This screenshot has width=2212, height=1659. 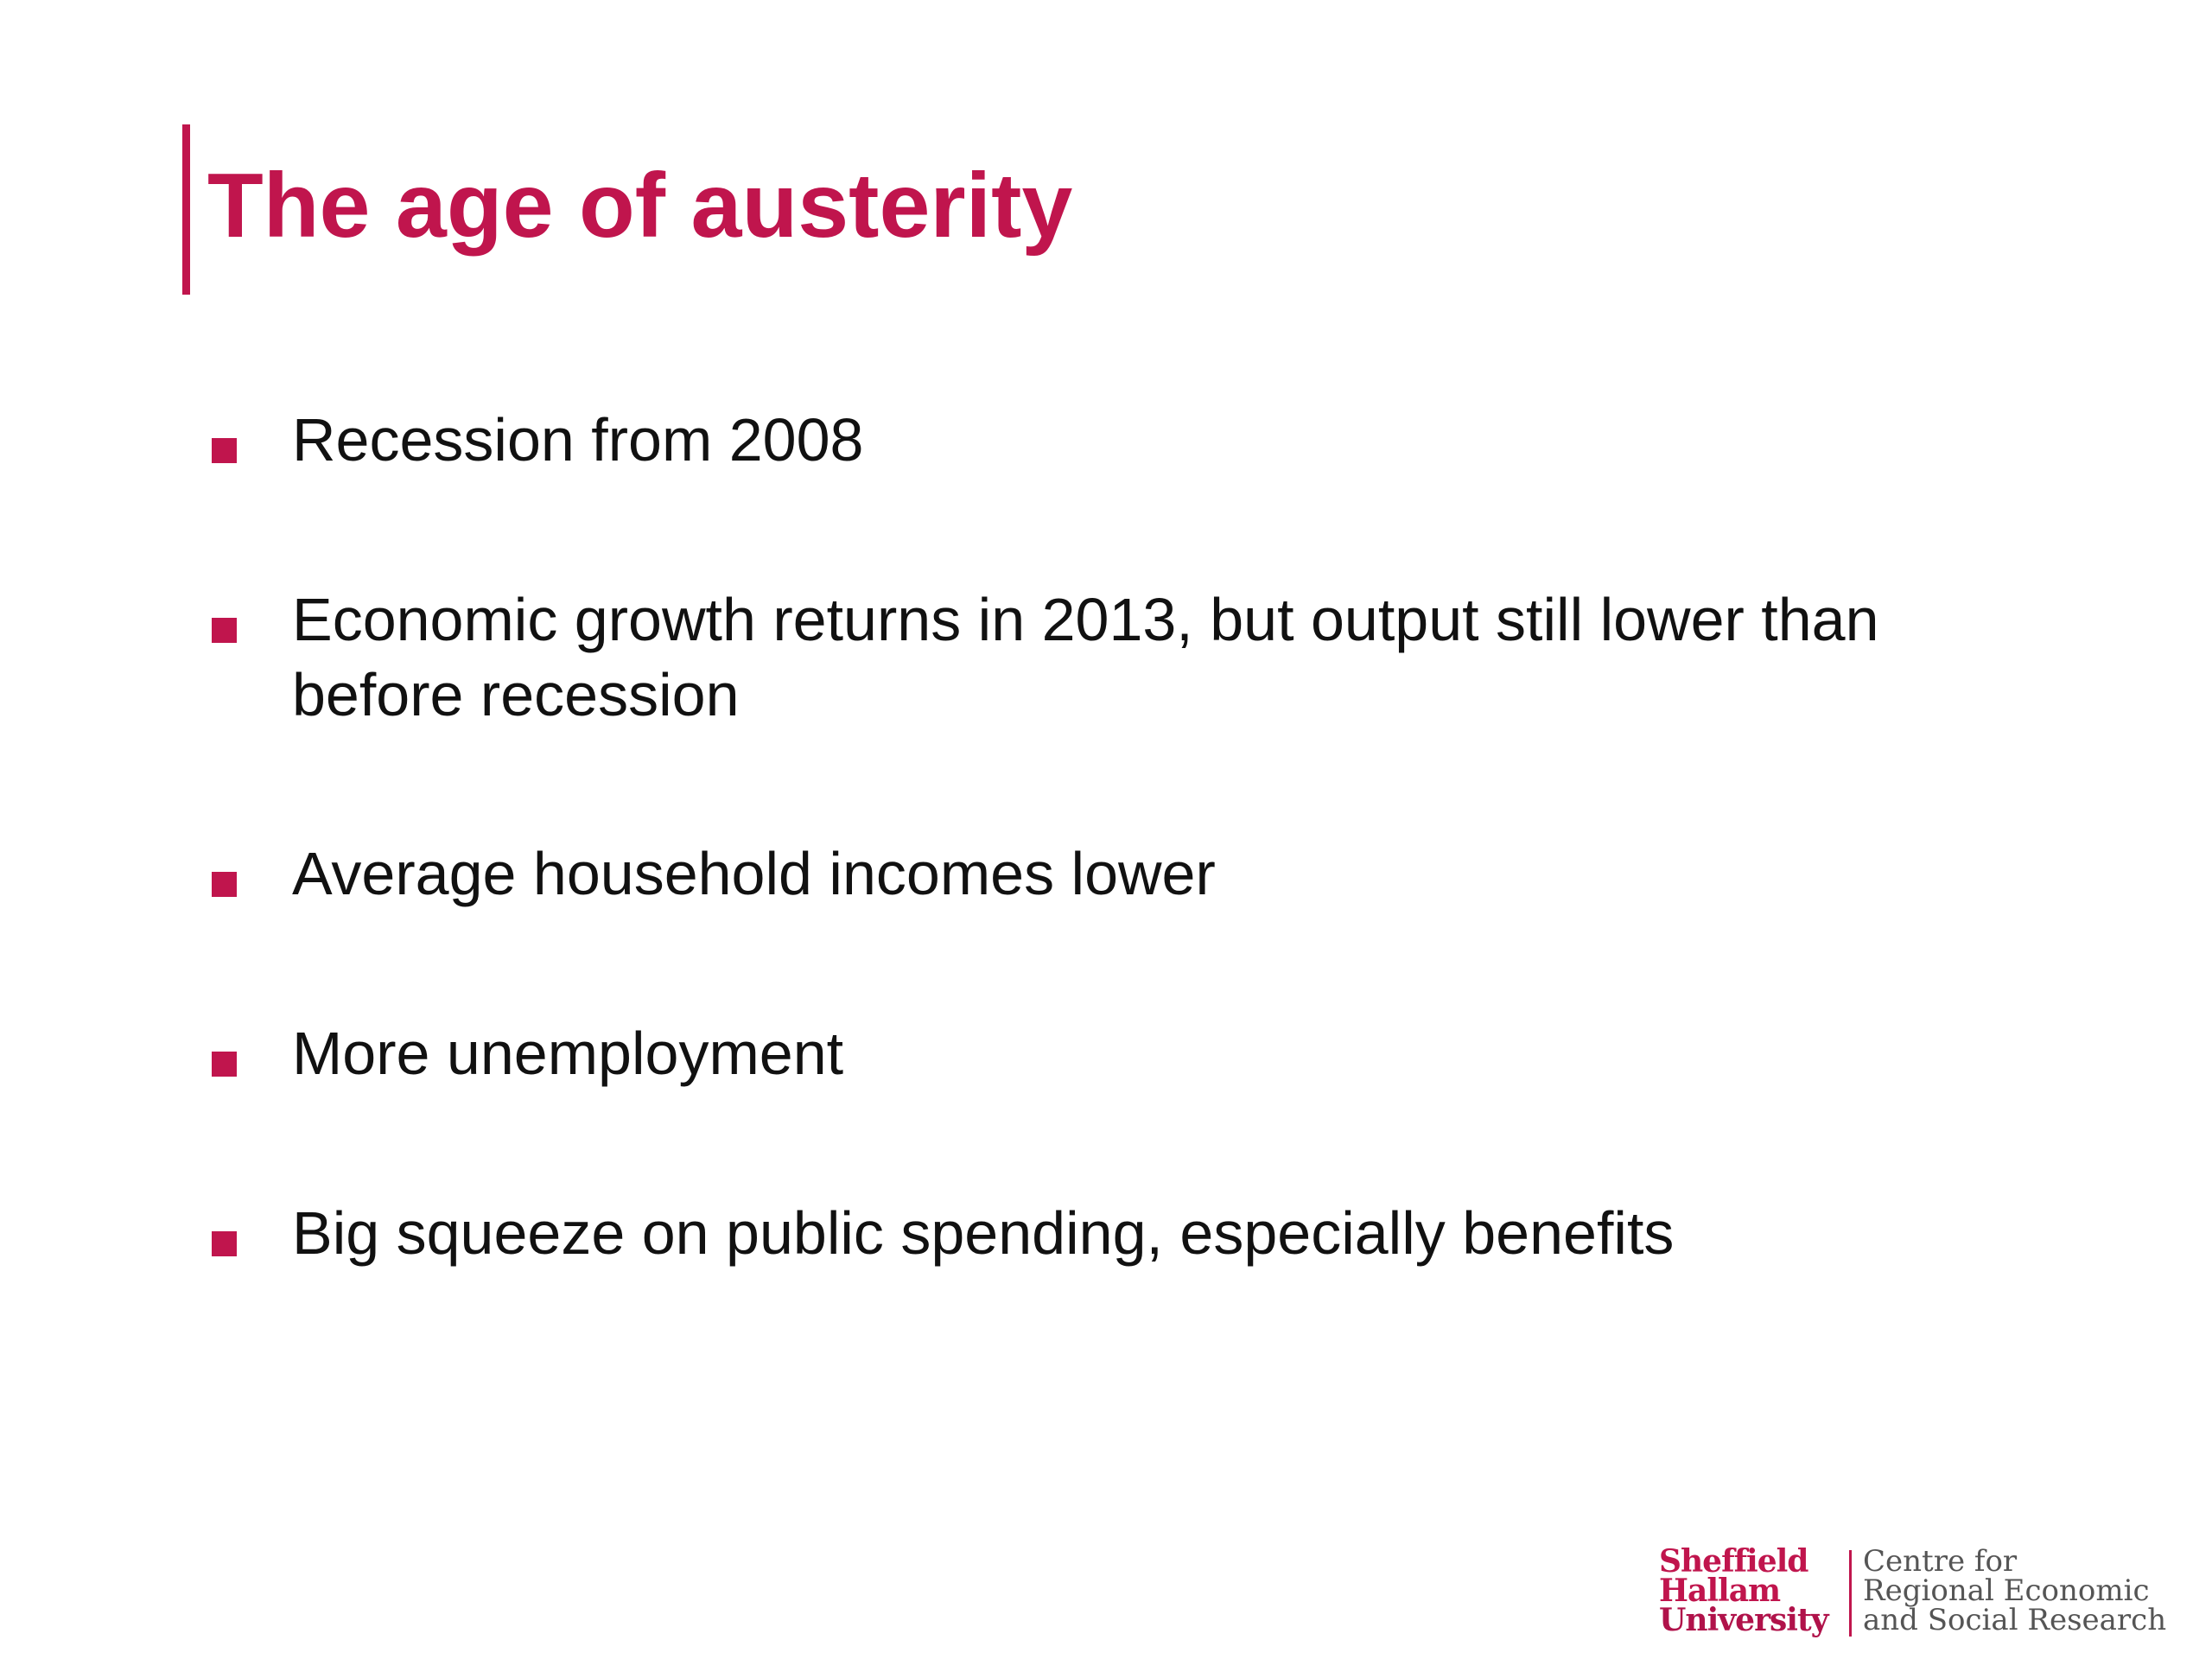 I want to click on university-wordmark-line: University, so click(x=1744, y=1620).